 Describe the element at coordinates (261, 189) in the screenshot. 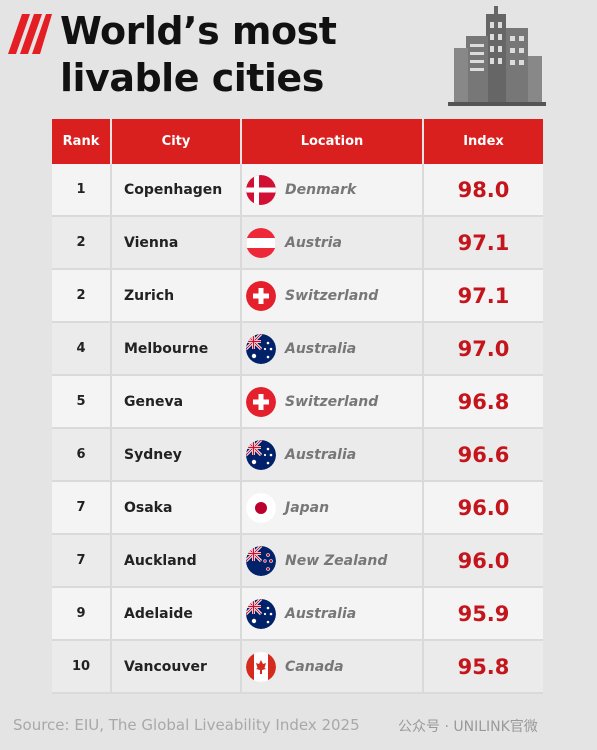

I see `denmark-flag-icon` at that location.